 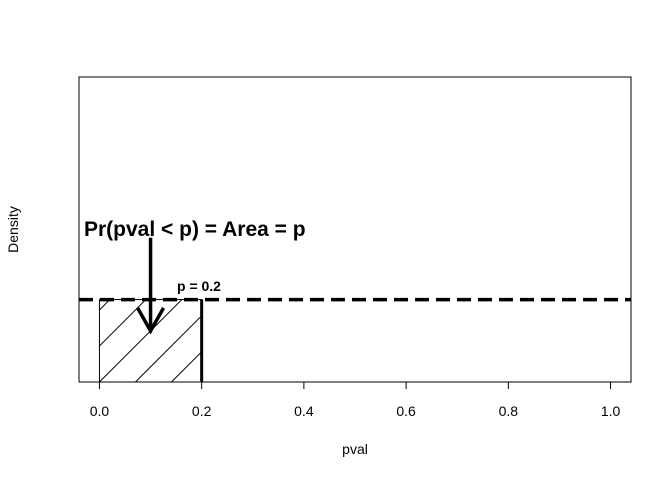 I want to click on x-tick-label: 0.6, so click(x=406, y=411).